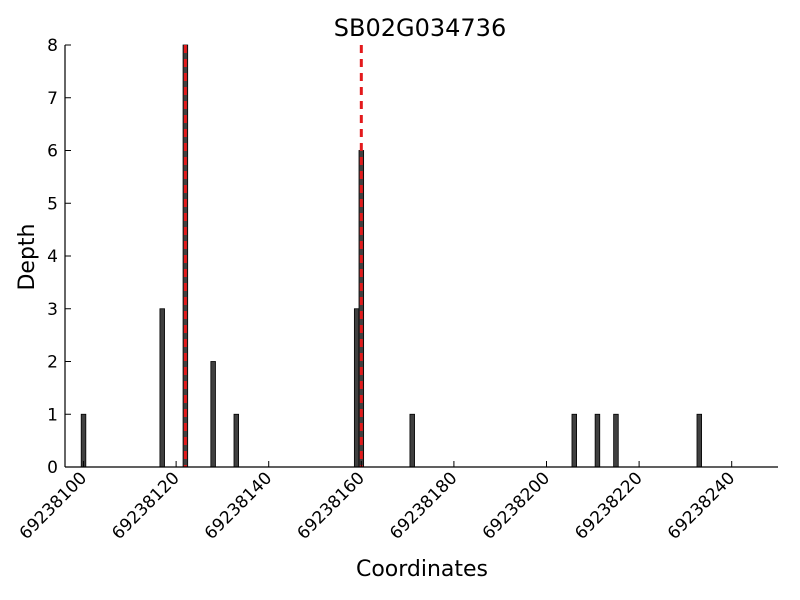  Describe the element at coordinates (701, 505) in the screenshot. I see `x-tick-label-69238240: 69238240` at that location.